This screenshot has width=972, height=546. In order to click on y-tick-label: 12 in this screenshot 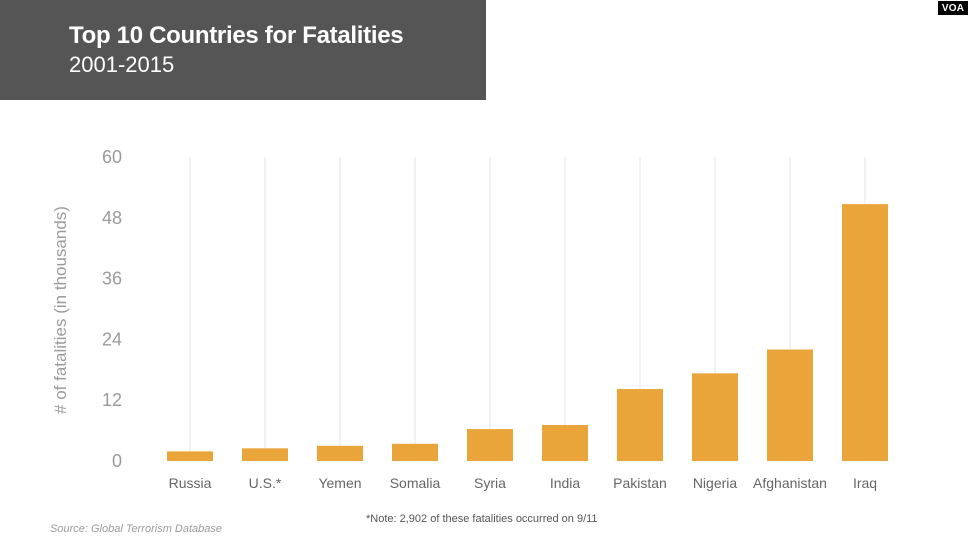, I will do `click(112, 400)`.